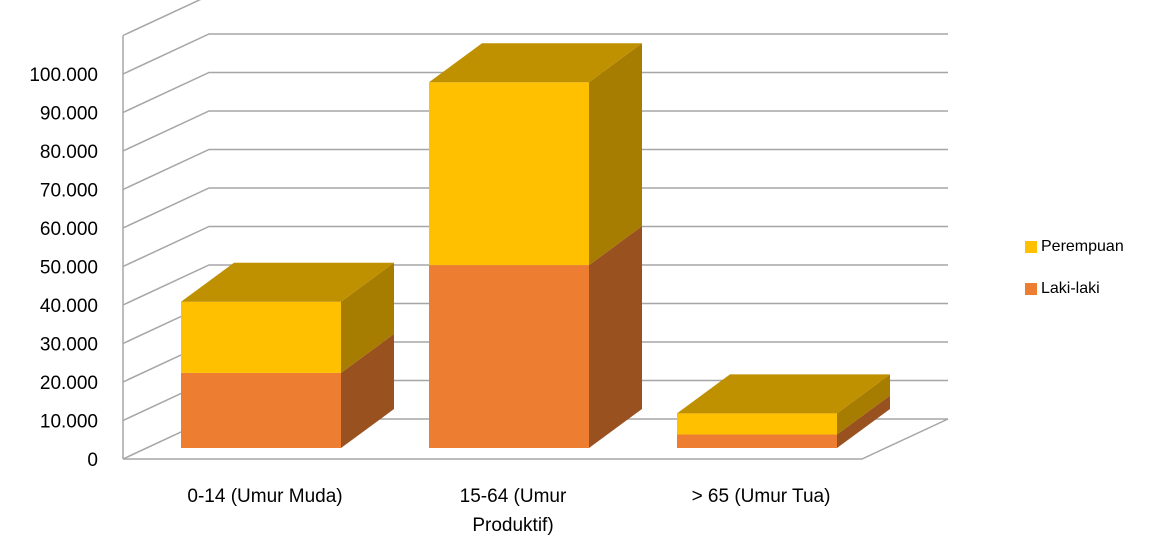  I want to click on legend-item-laki-laki: Laki-laki, so click(1087, 289).